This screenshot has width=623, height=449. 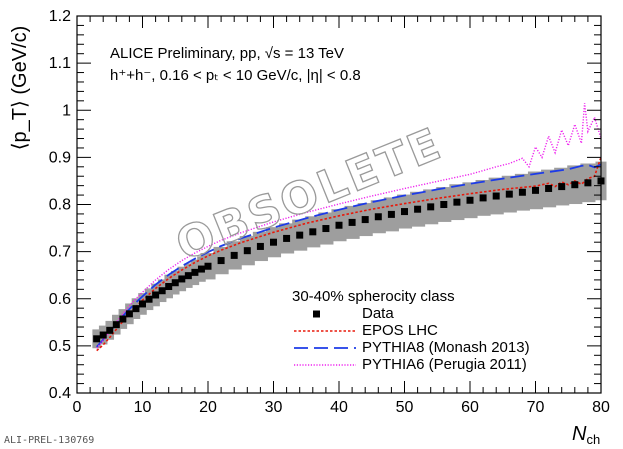 What do you see at coordinates (274, 407) in the screenshot?
I see `x-tick-label: 30` at bounding box center [274, 407].